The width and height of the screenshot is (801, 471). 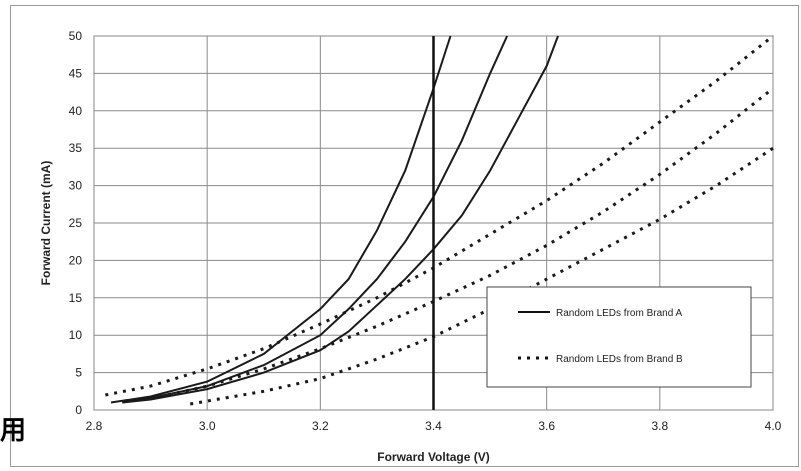 I want to click on y-tick-label: 5, so click(x=78, y=373).